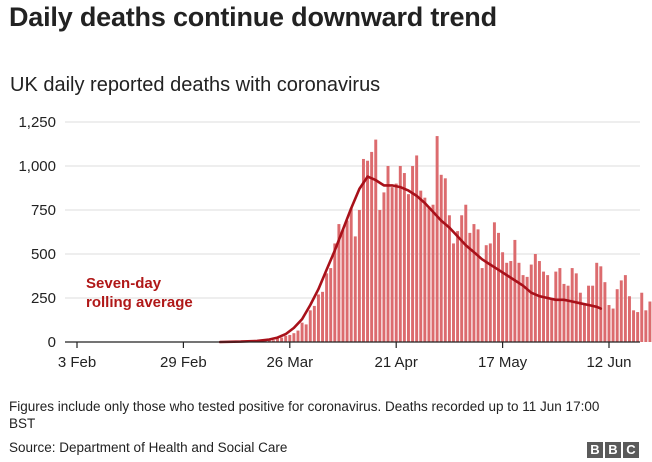 The image size is (652, 462). Describe the element at coordinates (52, 342) in the screenshot. I see `y-tick-label: 0` at that location.